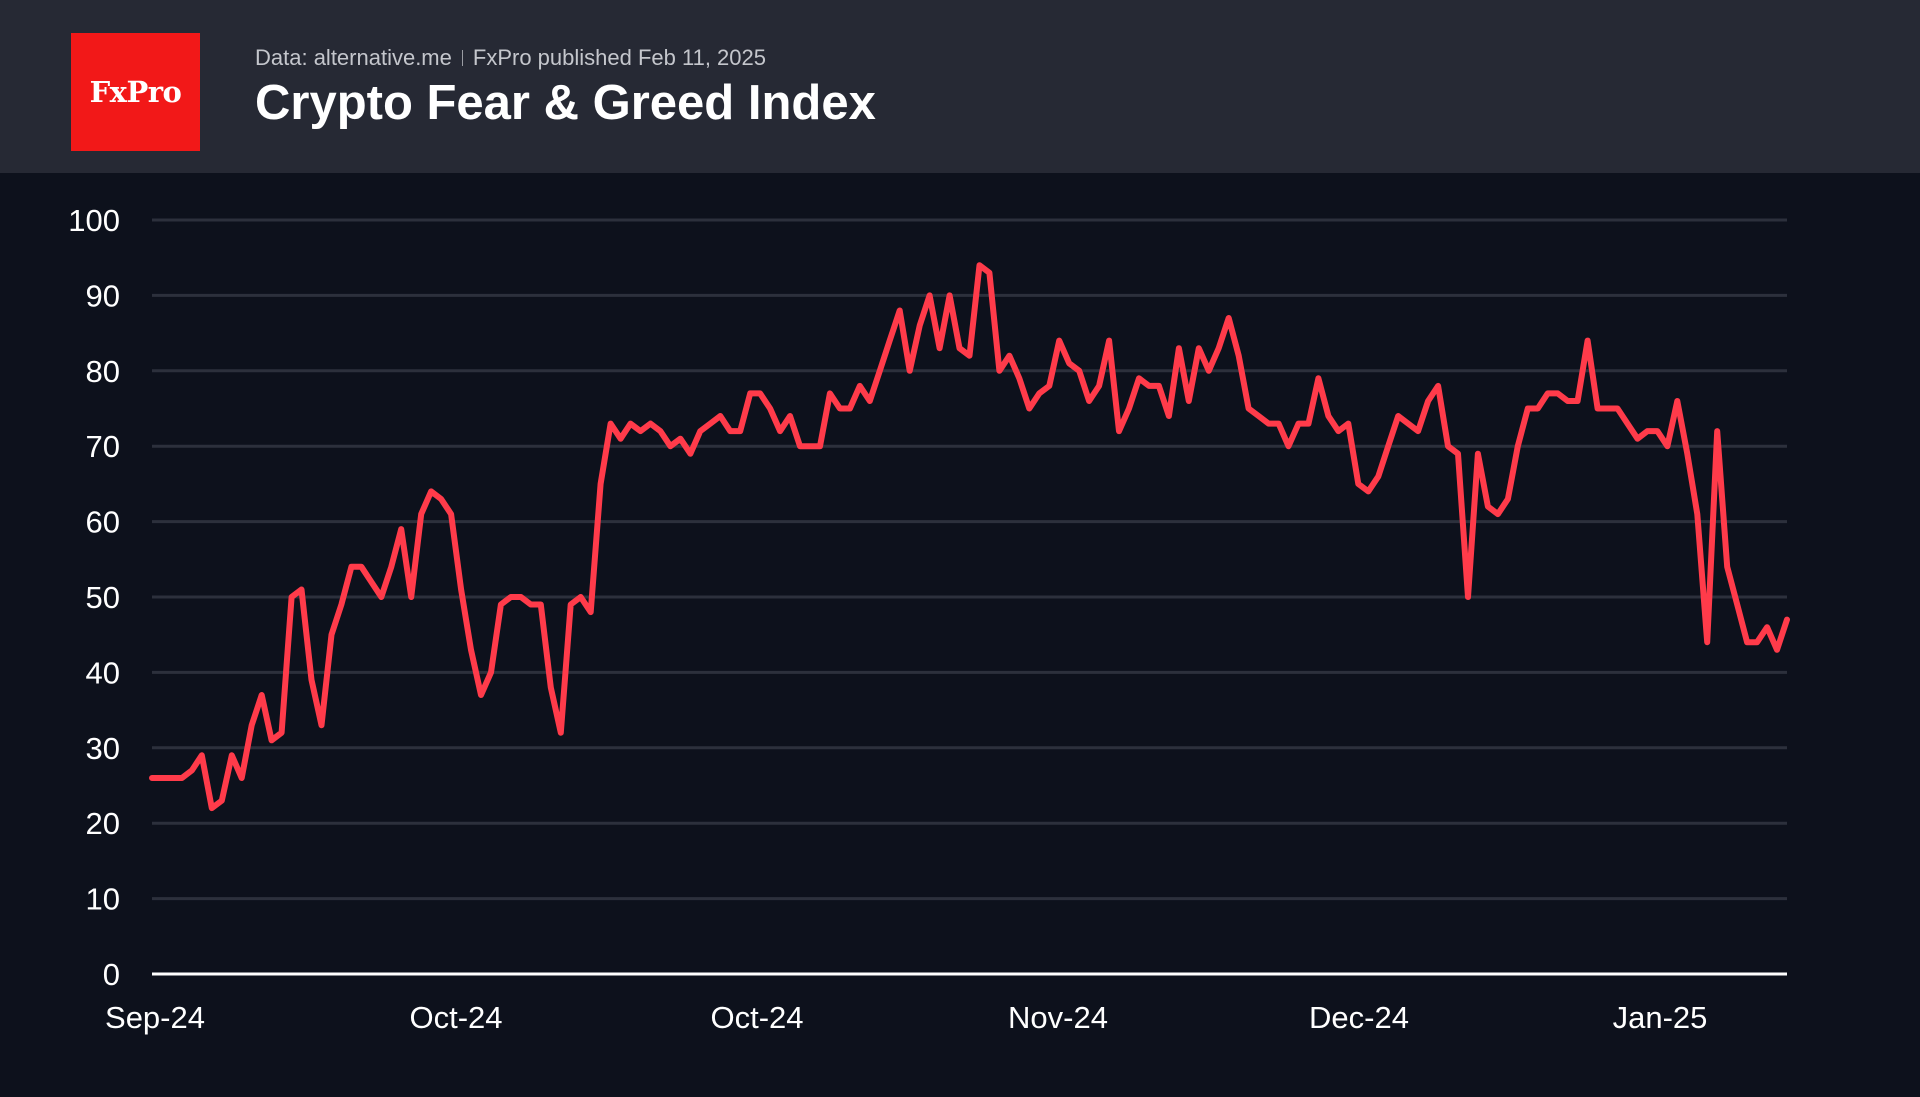 This screenshot has height=1097, width=1920. Describe the element at coordinates (565, 103) in the screenshot. I see `page-title: Crypto Fear & Greed Index` at that location.